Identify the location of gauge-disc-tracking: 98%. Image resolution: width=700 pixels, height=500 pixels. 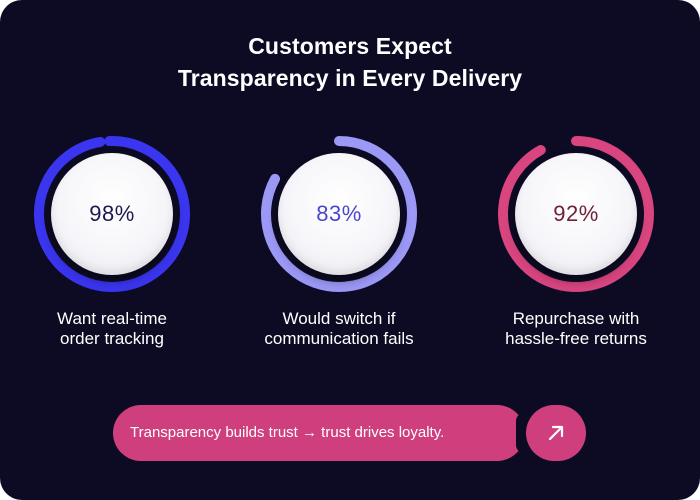
(112, 214).